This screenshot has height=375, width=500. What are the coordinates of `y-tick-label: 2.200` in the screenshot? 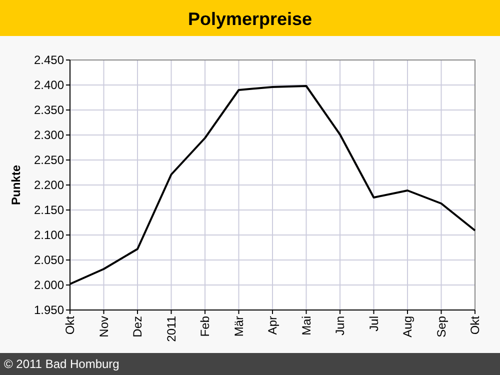 It's located at (49, 185).